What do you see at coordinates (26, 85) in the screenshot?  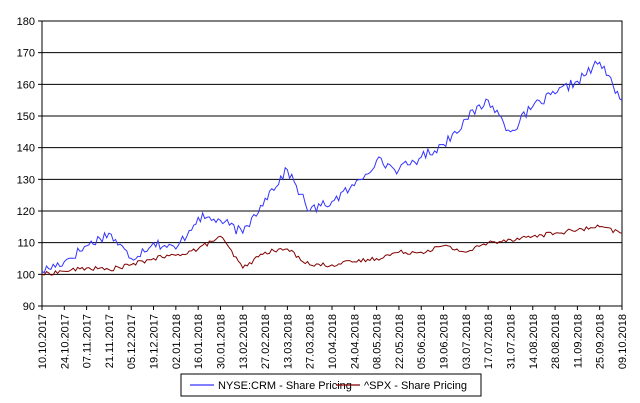 I see `y-tick-label: 160` at bounding box center [26, 85].